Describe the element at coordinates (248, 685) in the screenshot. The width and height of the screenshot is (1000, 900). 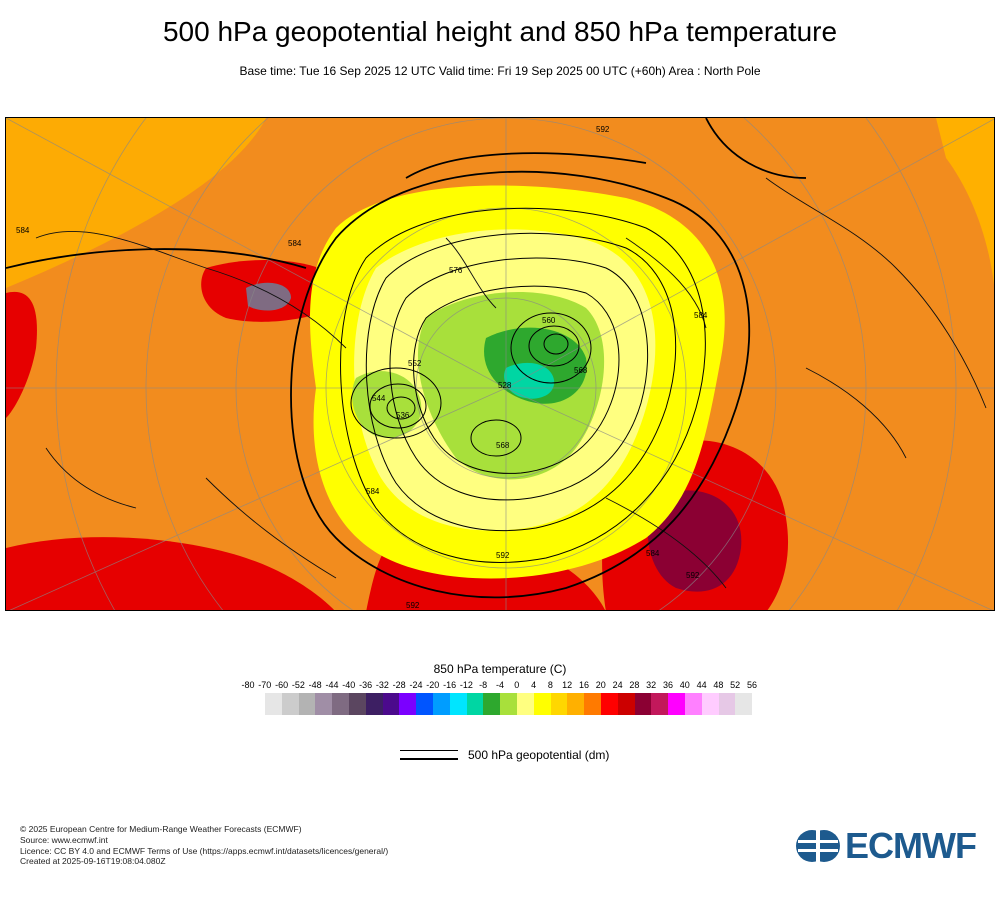
I see `legend-tick-label: -80` at that location.